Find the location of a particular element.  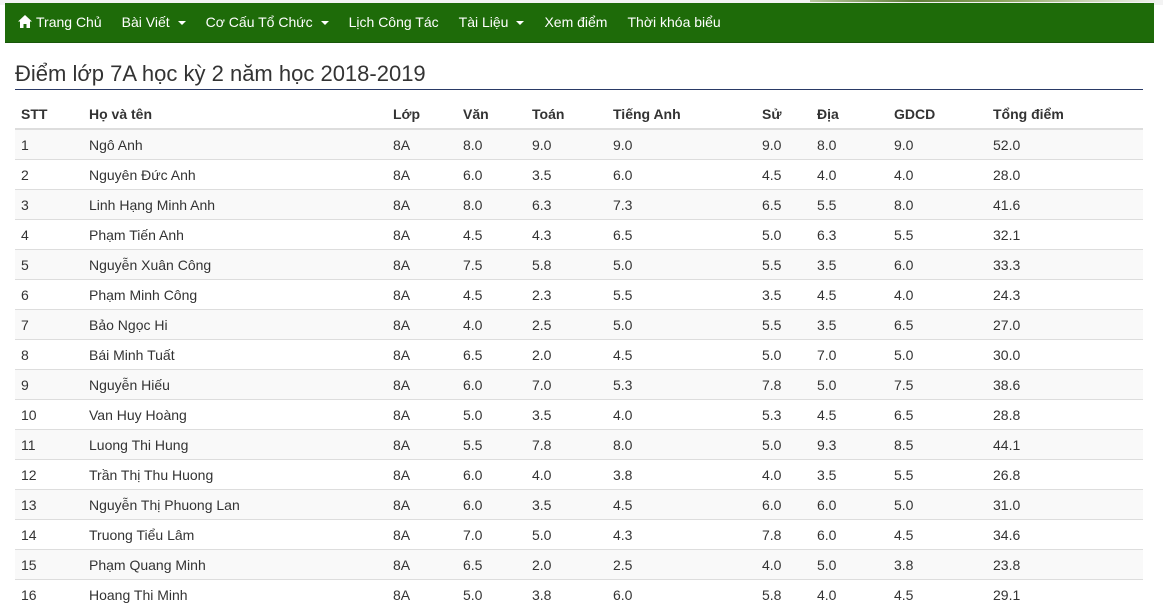

cell-total: 30.0 is located at coordinates (1065, 355).